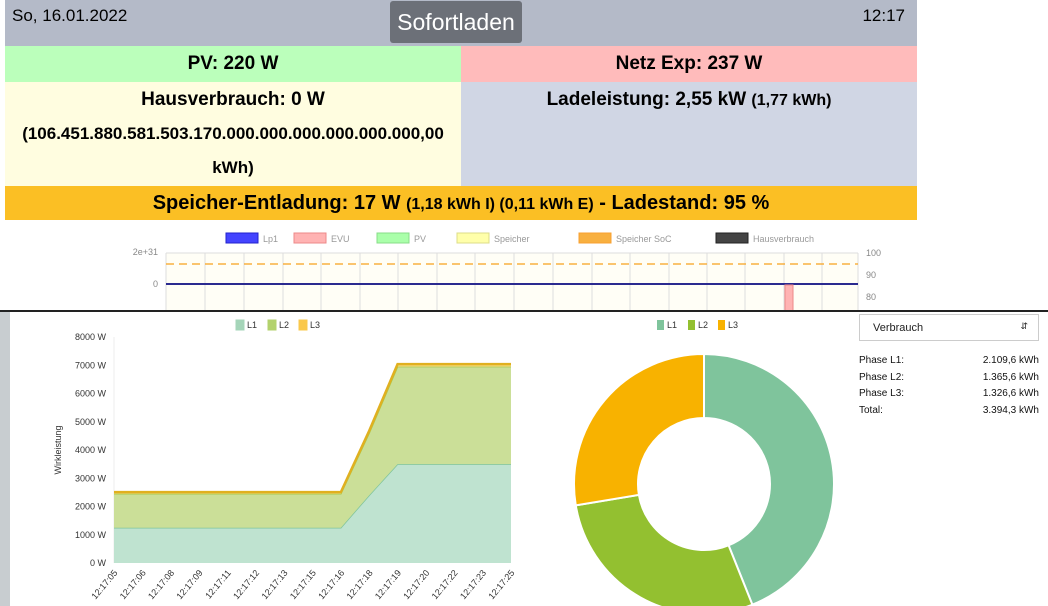  Describe the element at coordinates (456, 22) in the screenshot. I see `mode-button: Sofortladen` at that location.